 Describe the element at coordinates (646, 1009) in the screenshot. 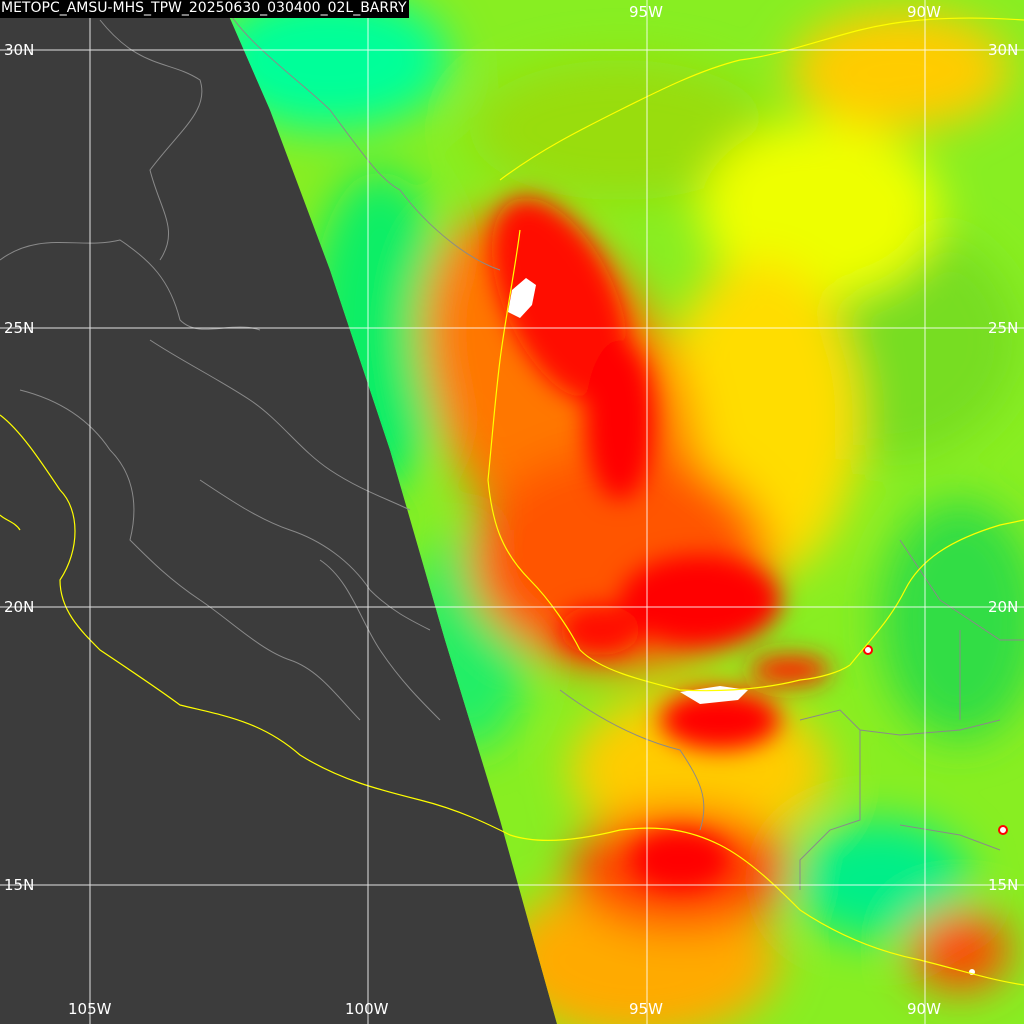

I see `lon-label-95w: 95W` at that location.